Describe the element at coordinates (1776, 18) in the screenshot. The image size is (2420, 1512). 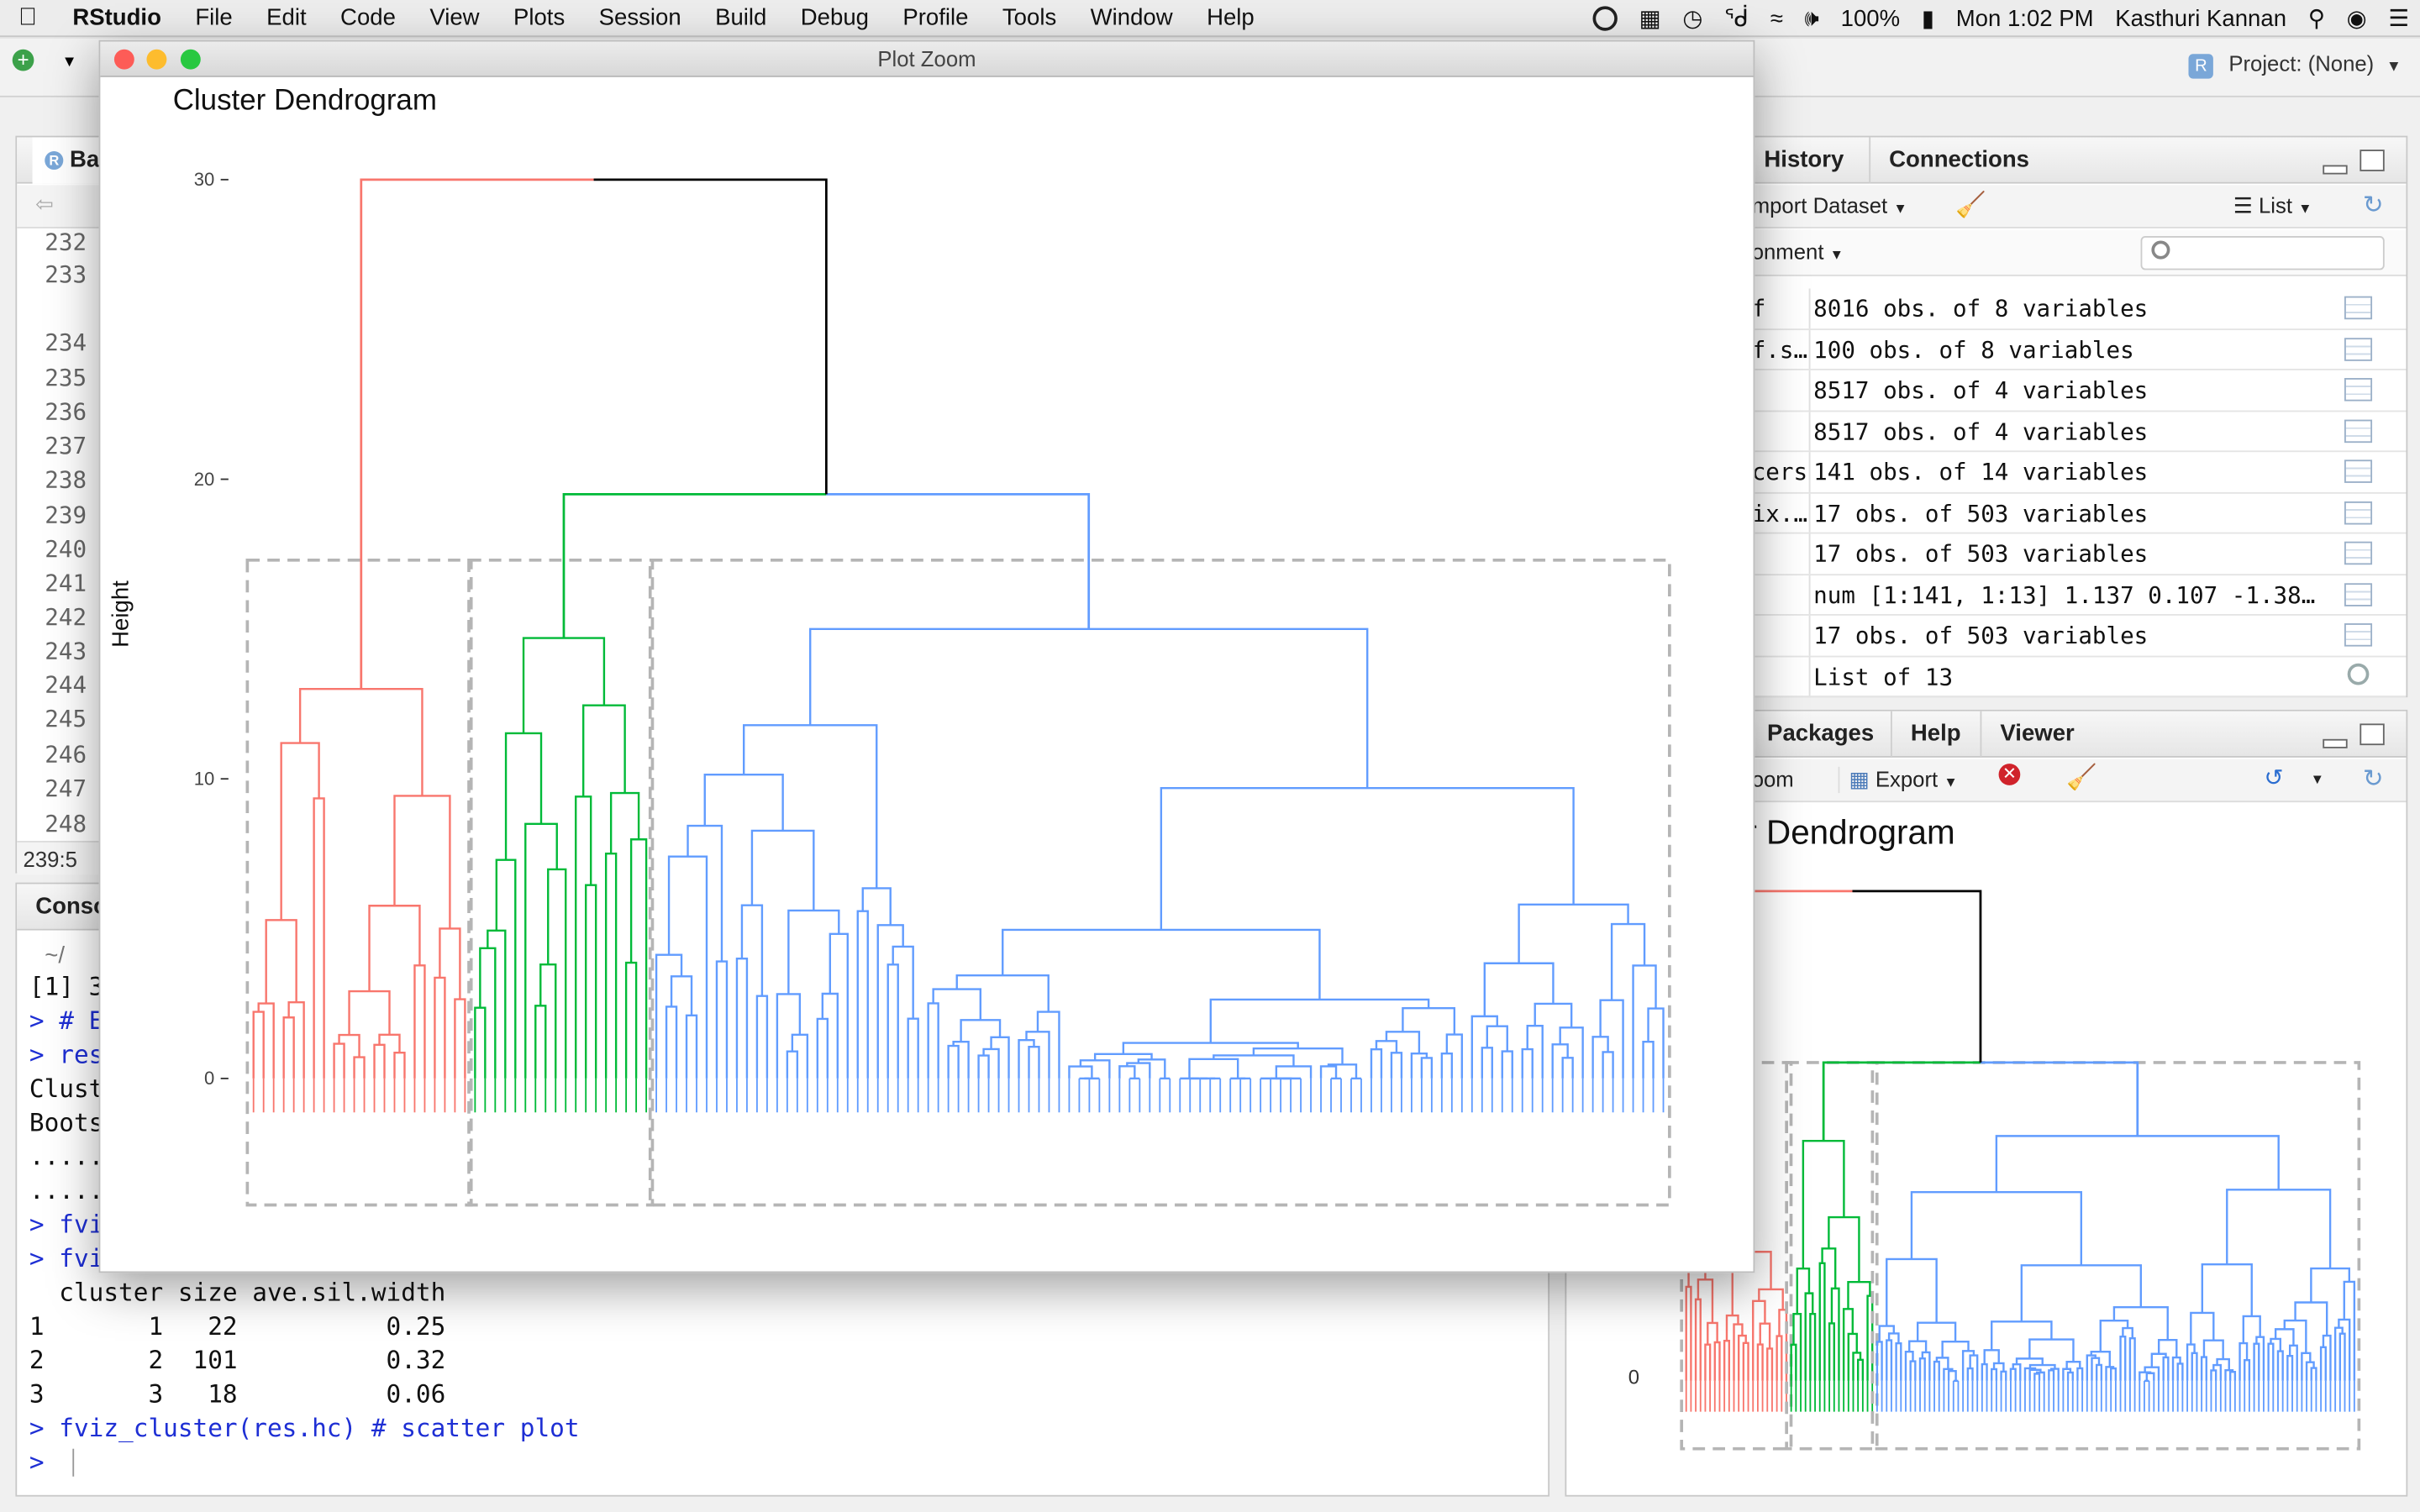
I see `wifi-icon: ≈` at that location.